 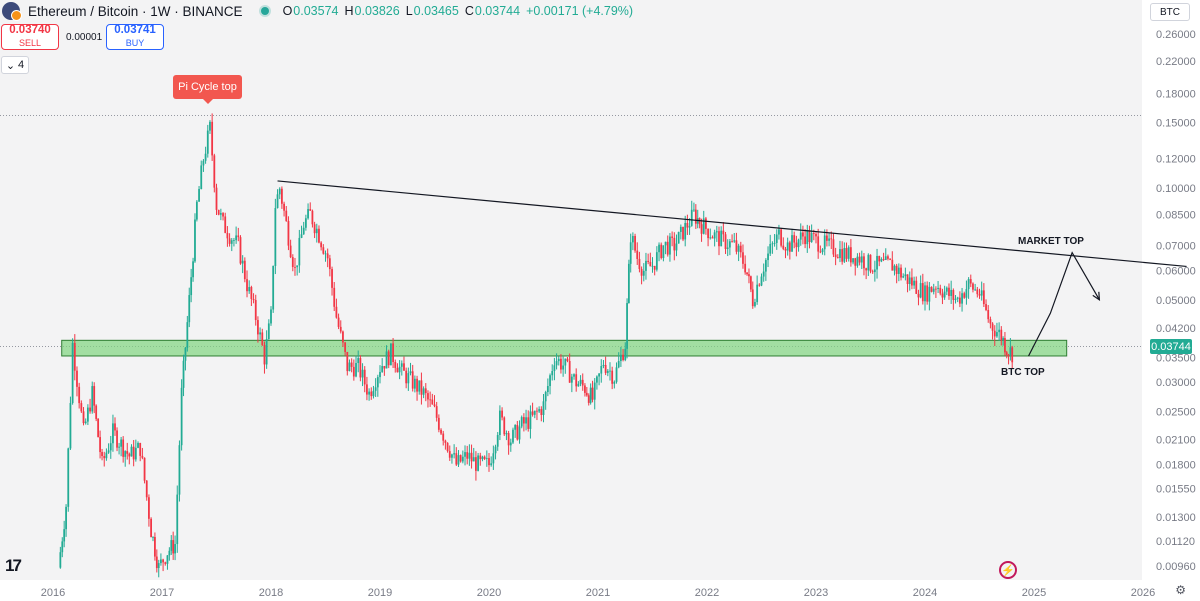 I want to click on x-tick-label: 2019, so click(x=380, y=593).